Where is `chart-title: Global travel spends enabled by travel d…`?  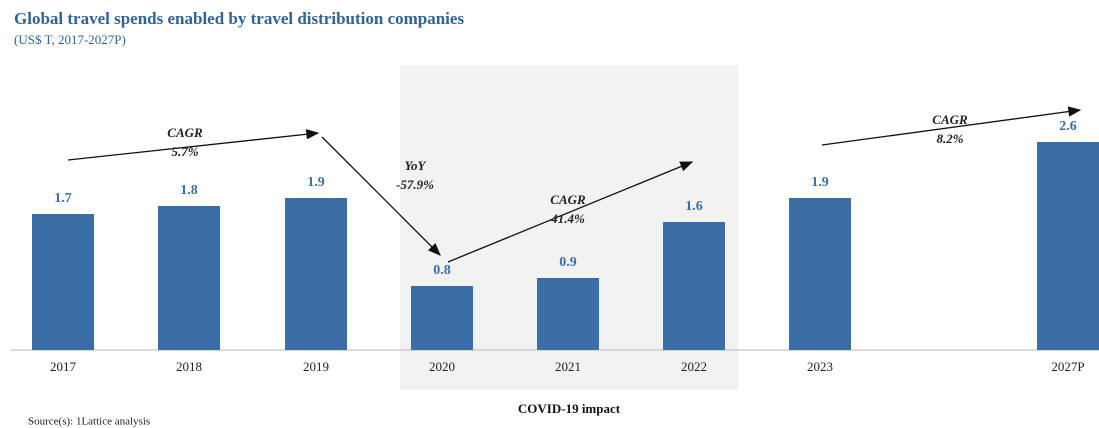
chart-title: Global travel spends enabled by travel d… is located at coordinates (239, 18).